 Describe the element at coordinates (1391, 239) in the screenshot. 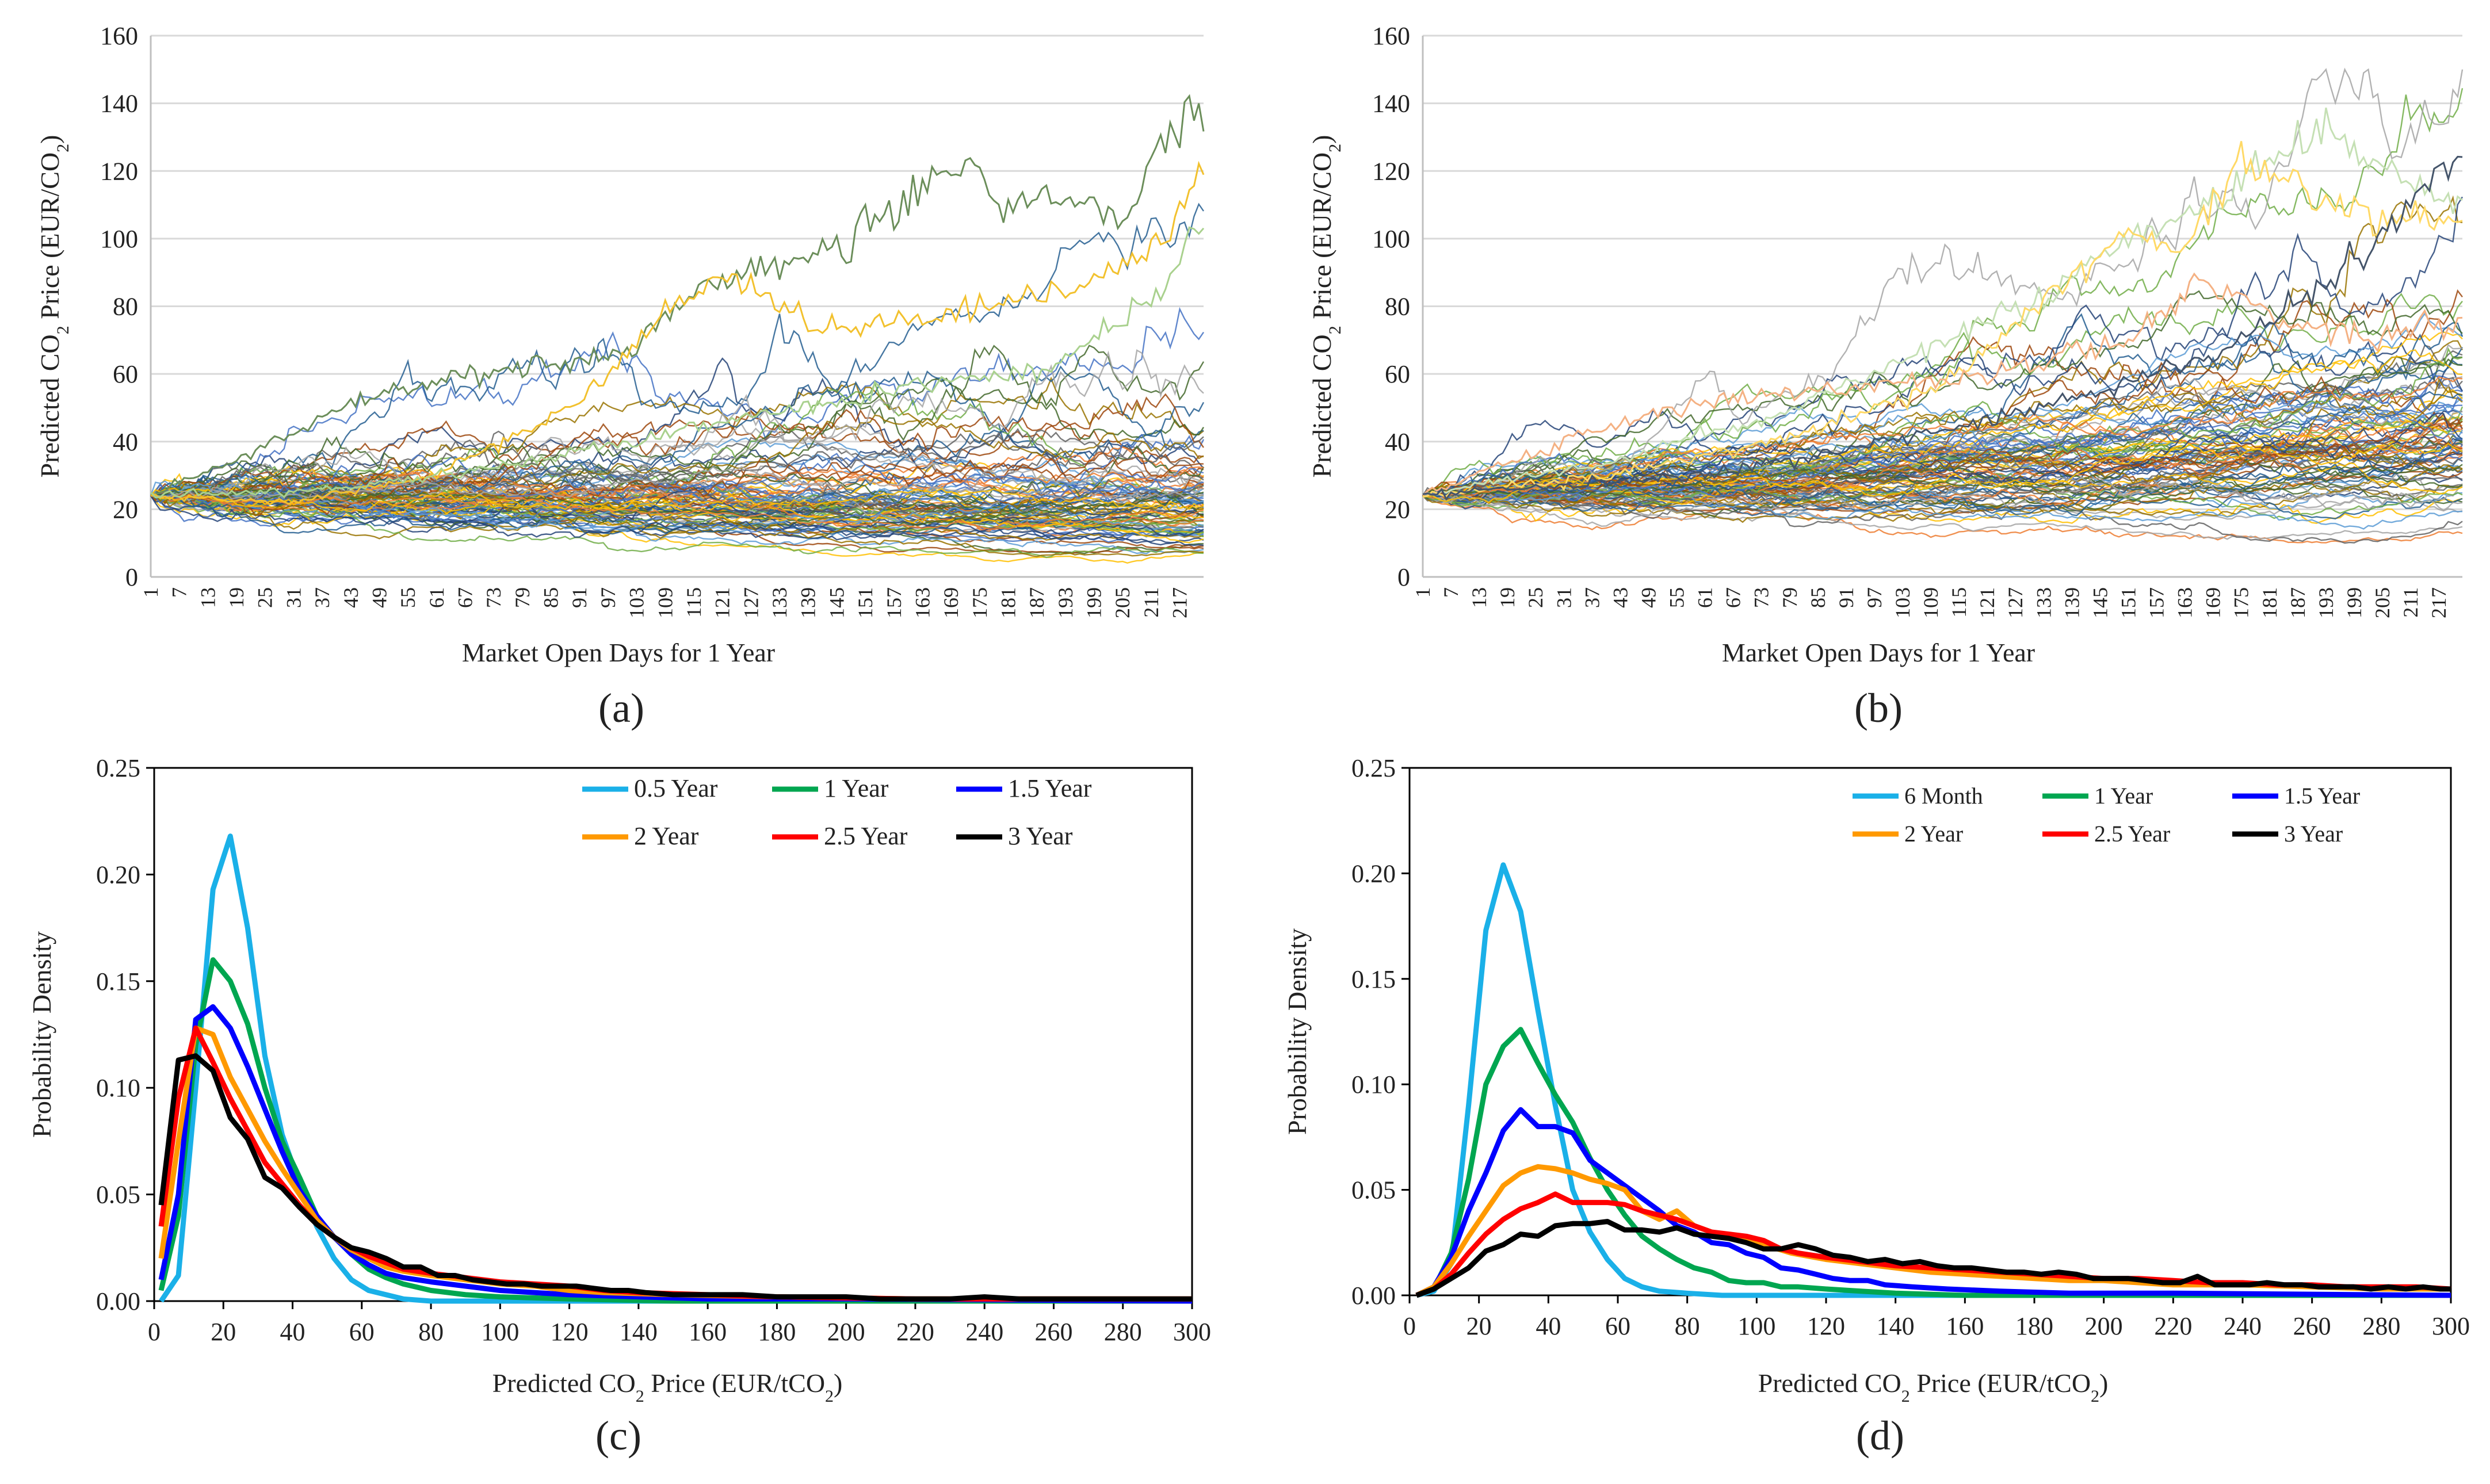

I see `y-tick-label: 100` at that location.